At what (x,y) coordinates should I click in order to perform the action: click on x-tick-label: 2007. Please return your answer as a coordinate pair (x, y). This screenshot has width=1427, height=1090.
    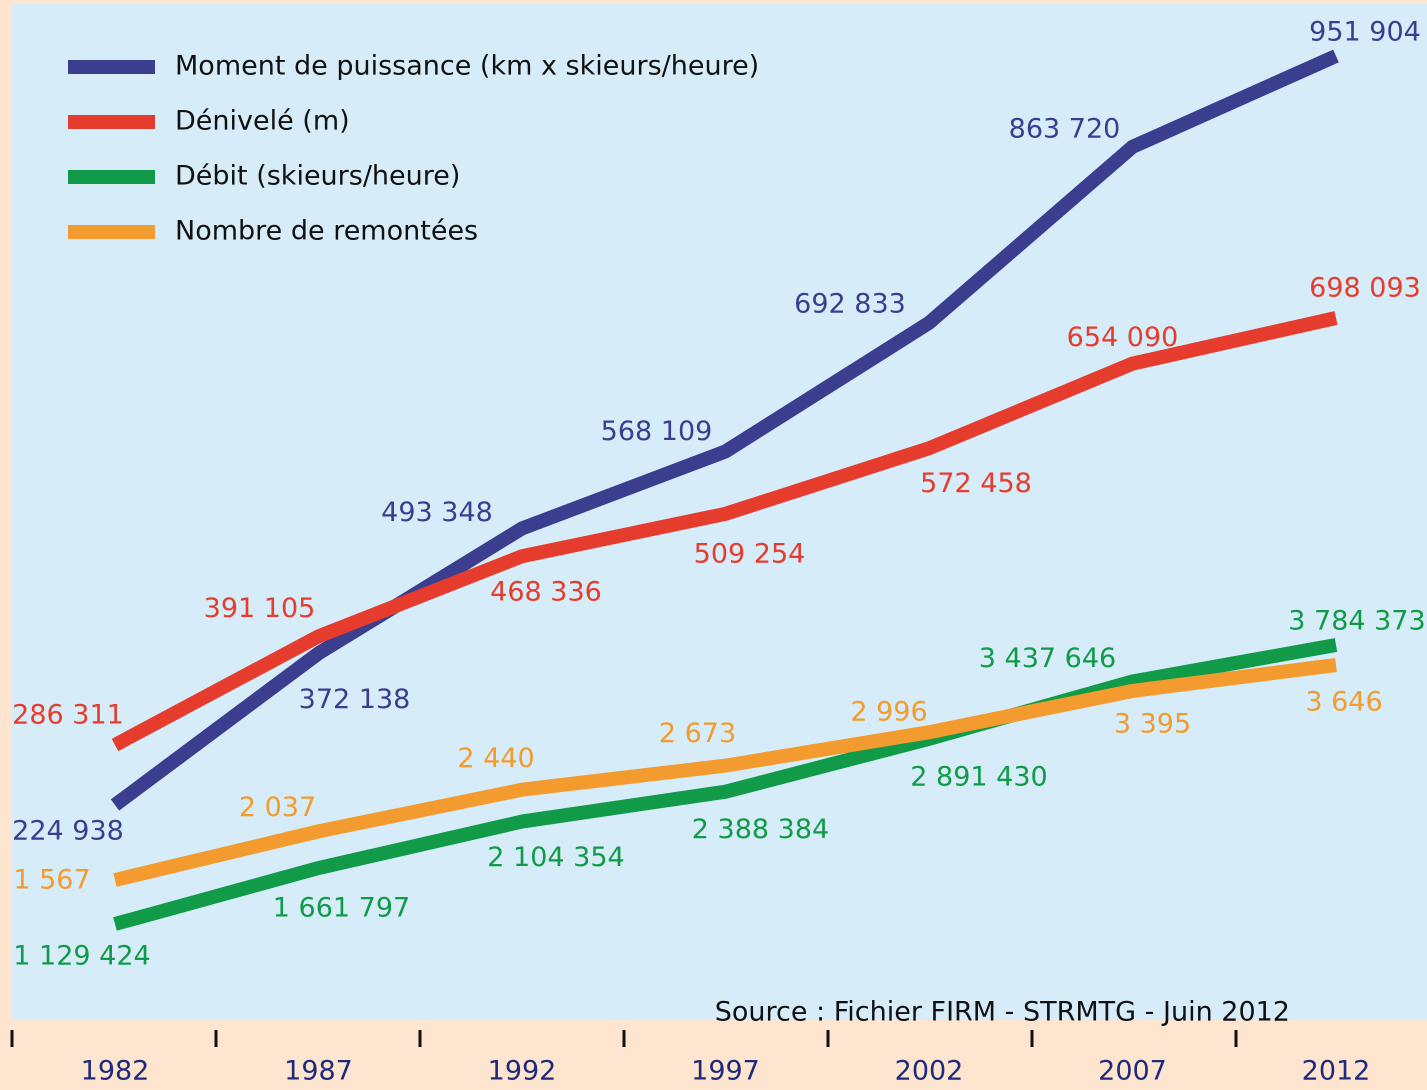
    Looking at the image, I should click on (1132, 1071).